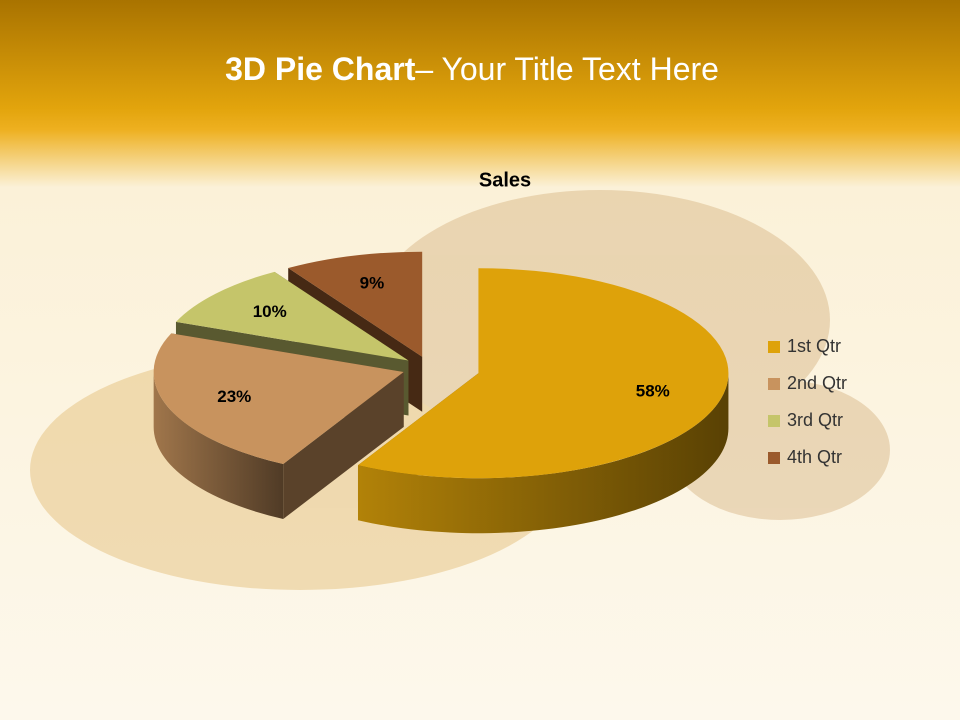  I want to click on slice: 58%, so click(543, 401).